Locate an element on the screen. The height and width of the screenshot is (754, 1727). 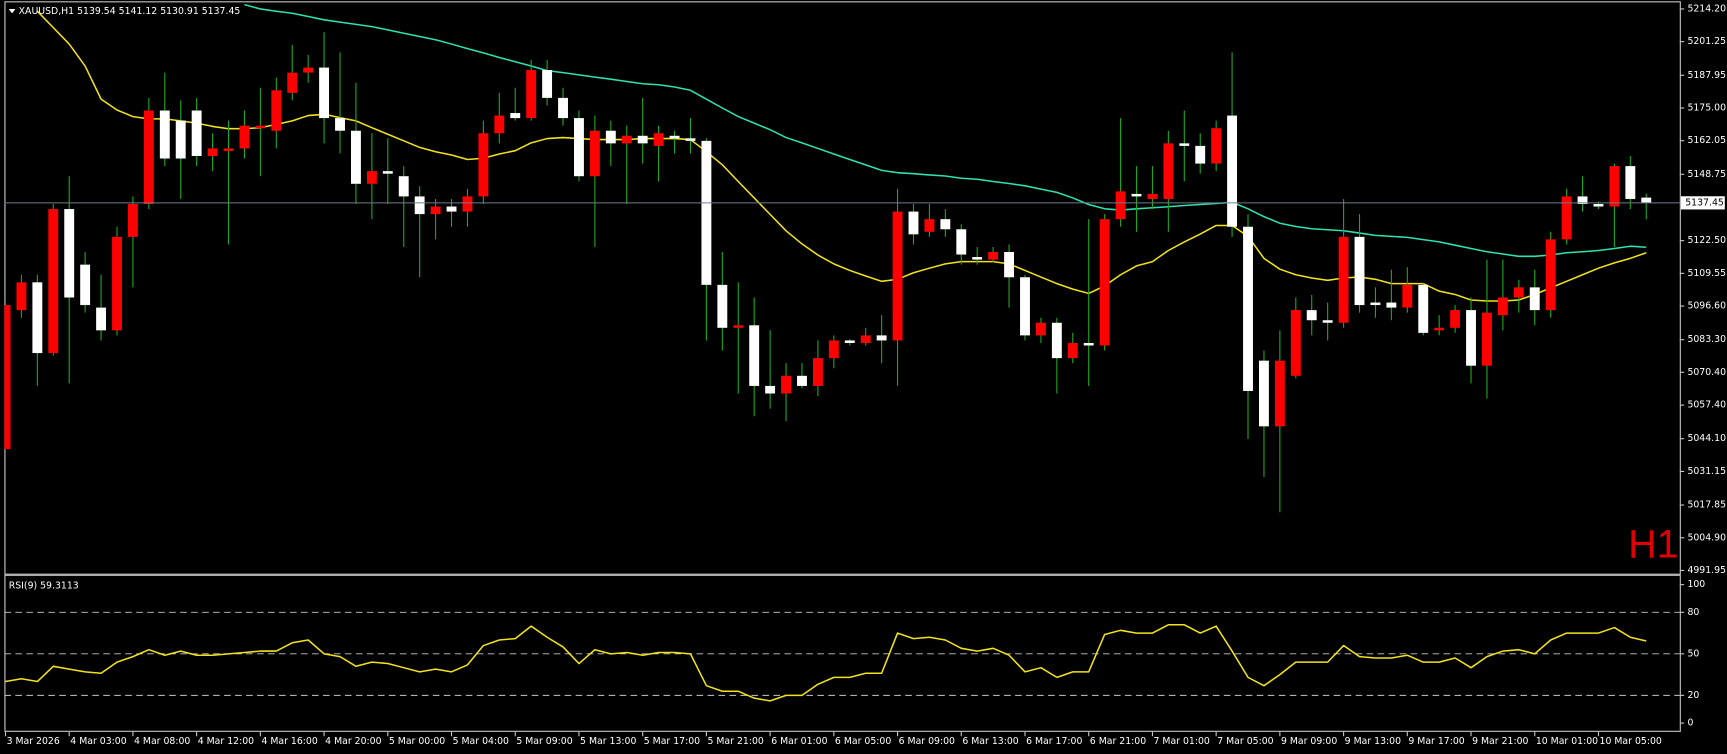
x-tick-label: 4 Mar 12:00 is located at coordinates (226, 741).